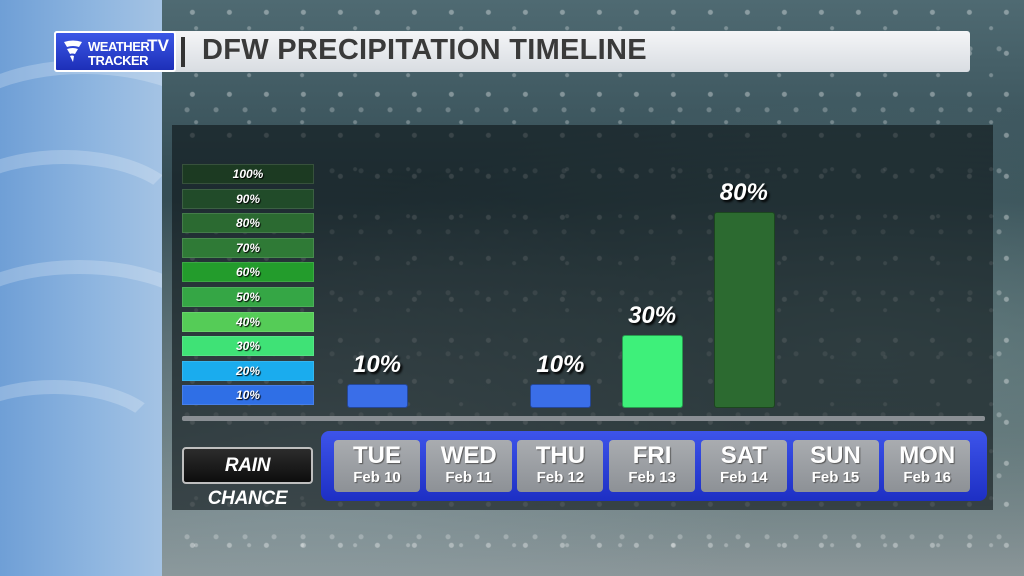 This screenshot has width=1024, height=576. Describe the element at coordinates (560, 477) in the screenshot. I see `day-date: Feb 12` at that location.